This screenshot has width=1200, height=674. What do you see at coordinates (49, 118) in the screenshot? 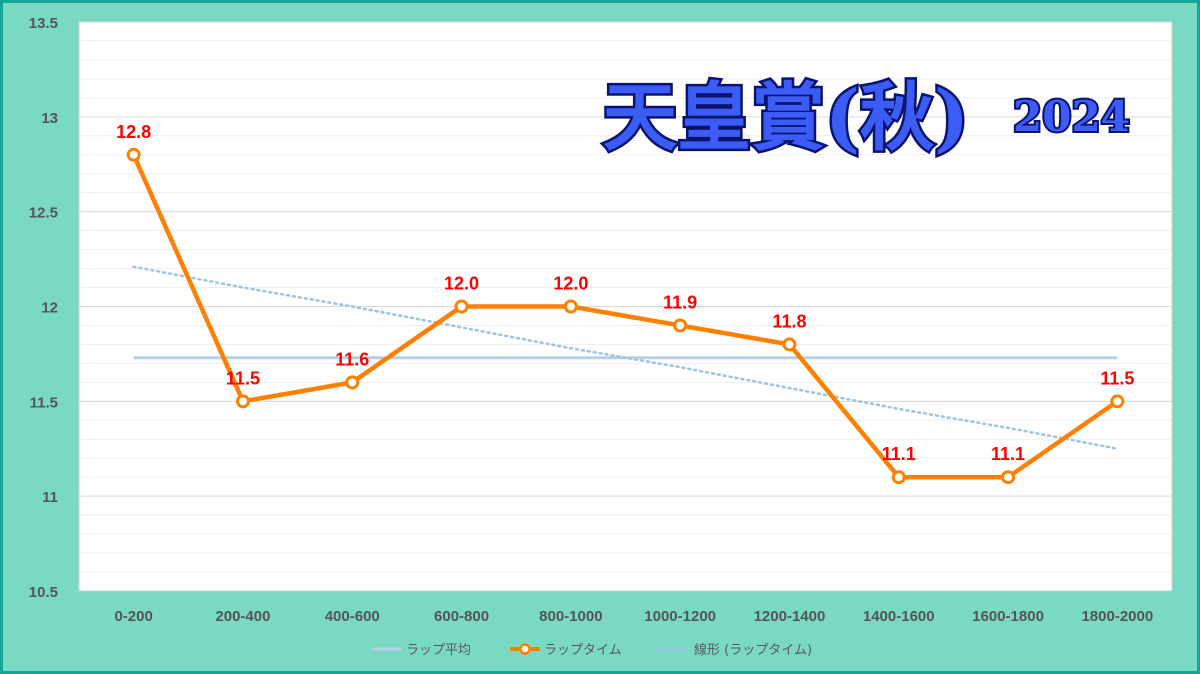
I see `y-tick-label: 13` at bounding box center [49, 118].